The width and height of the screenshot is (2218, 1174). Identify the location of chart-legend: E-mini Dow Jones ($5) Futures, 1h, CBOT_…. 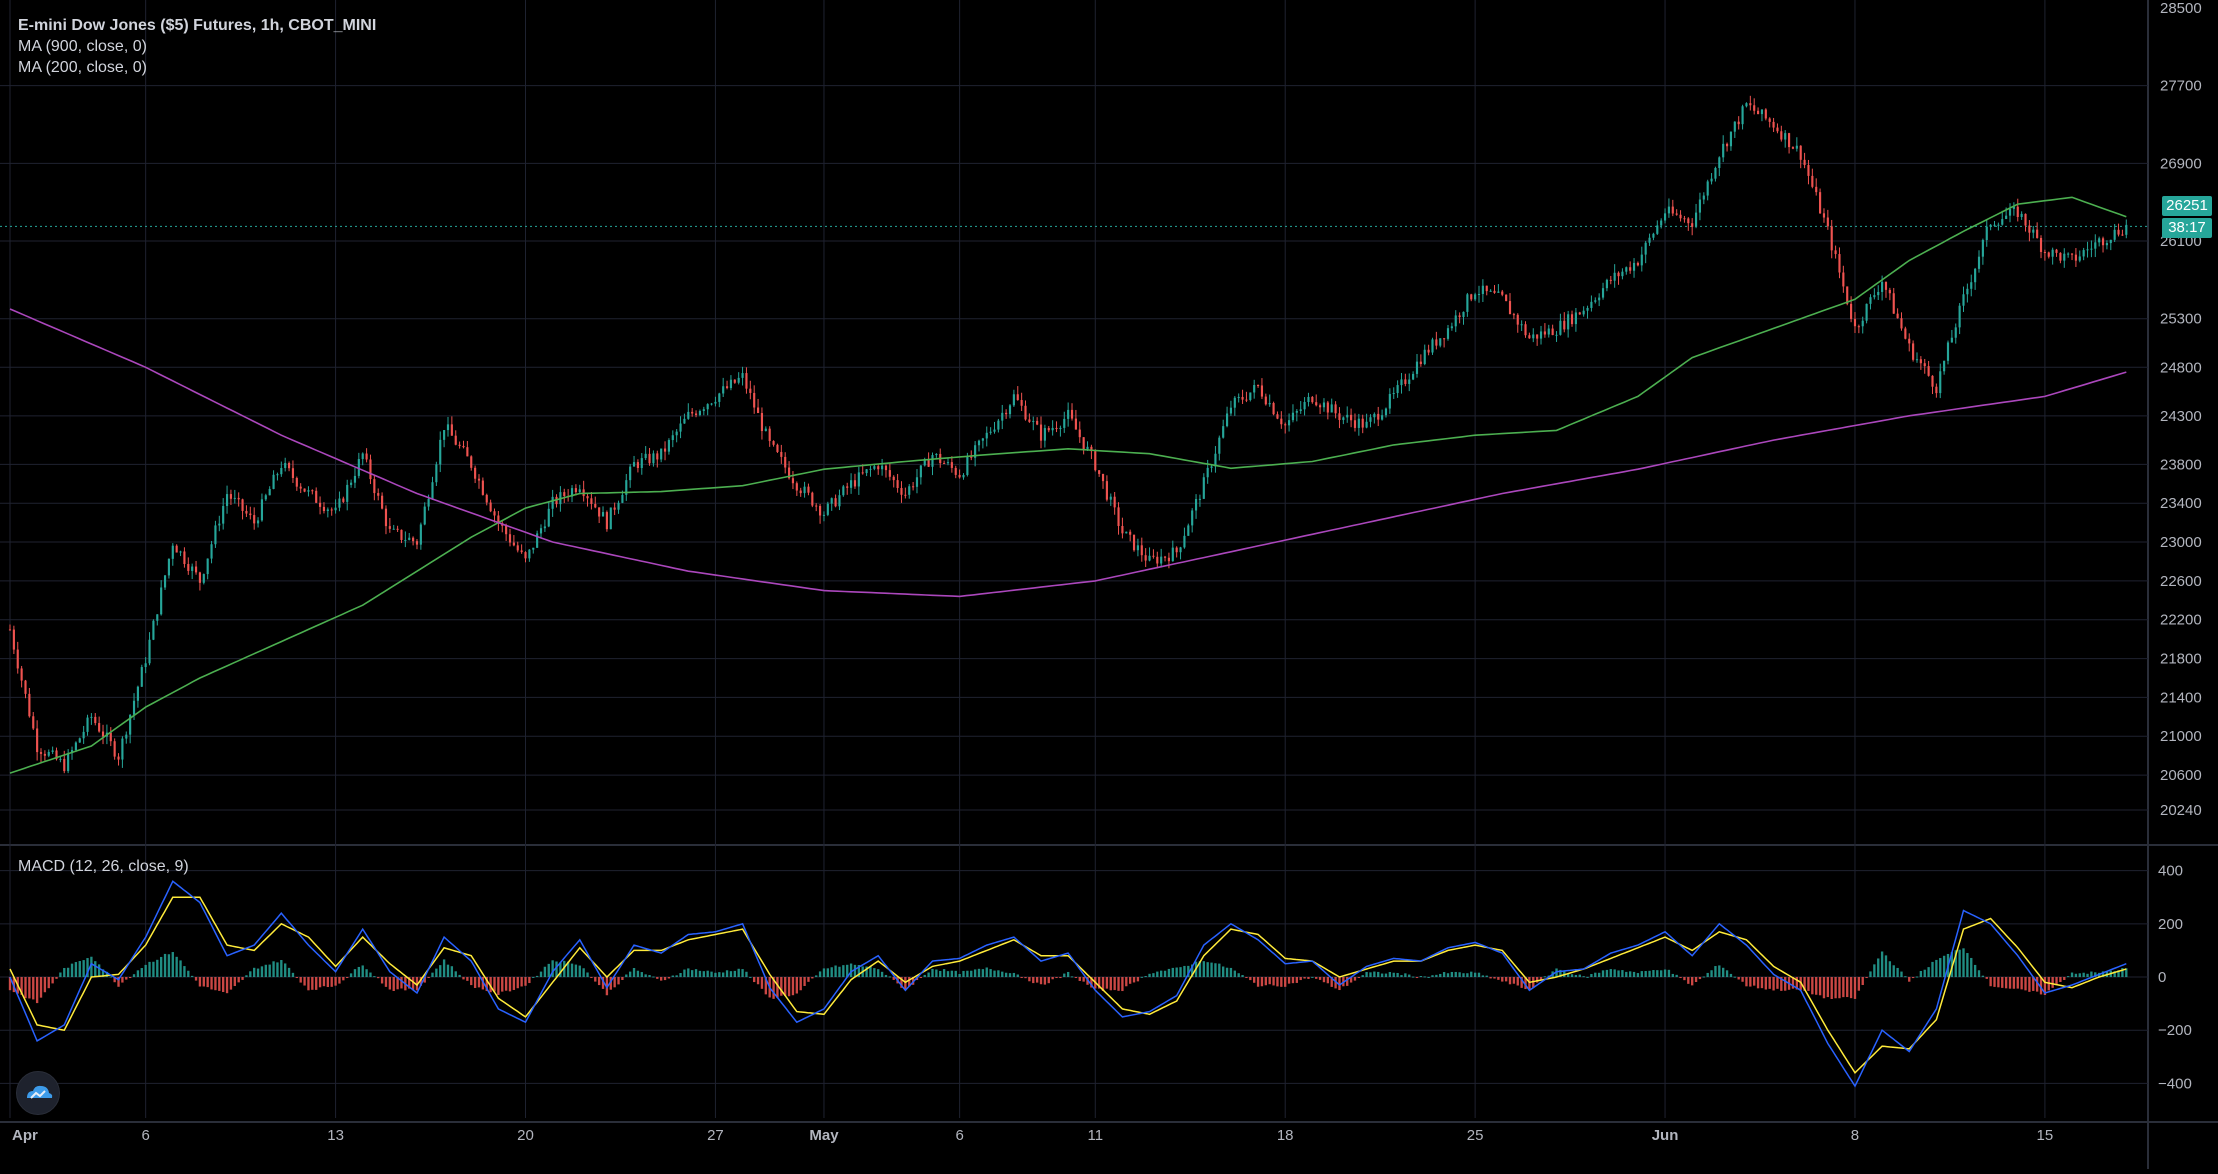
(197, 46).